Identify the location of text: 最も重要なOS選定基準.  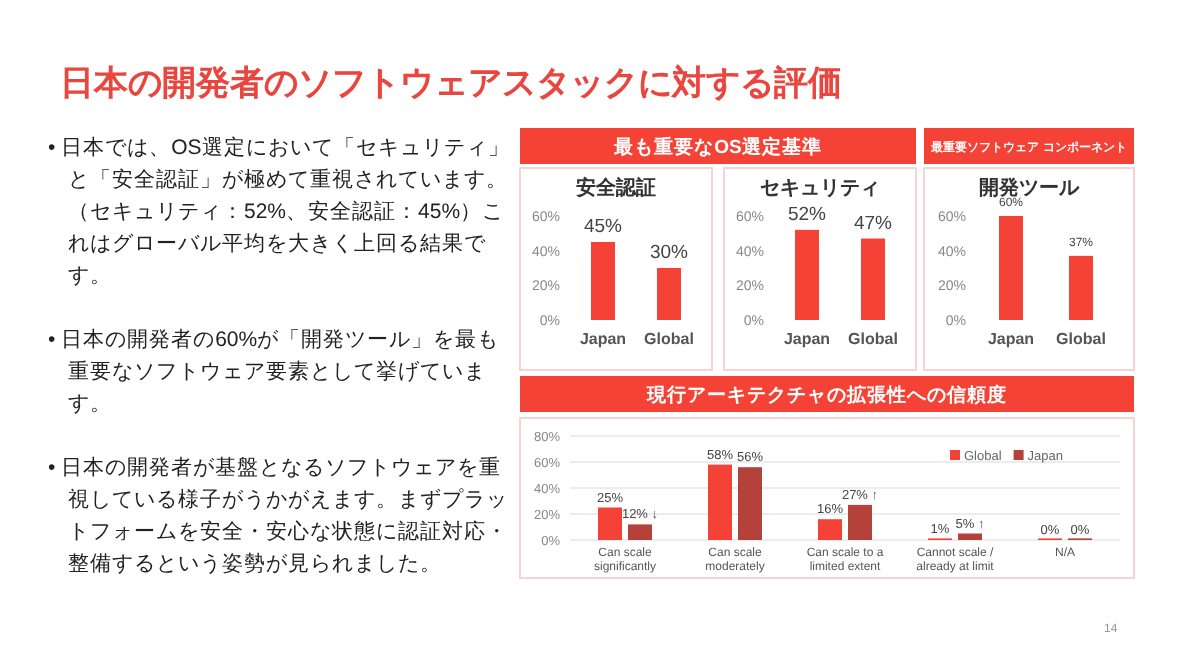
(717, 147).